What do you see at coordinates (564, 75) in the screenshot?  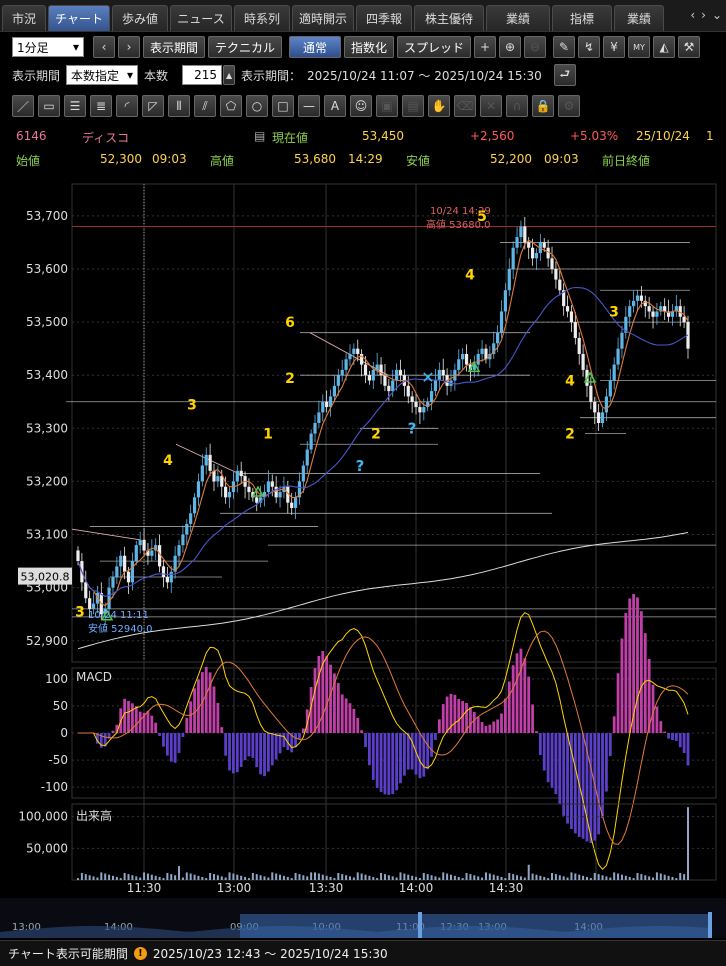 I see `return-icon: ⮐` at bounding box center [564, 75].